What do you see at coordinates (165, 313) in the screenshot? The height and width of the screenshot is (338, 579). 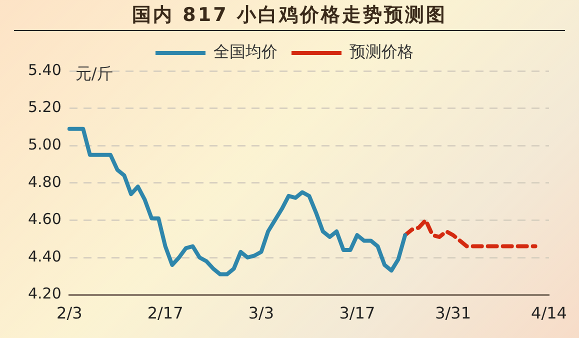 I see `x-tick-label: 2/17` at bounding box center [165, 313].